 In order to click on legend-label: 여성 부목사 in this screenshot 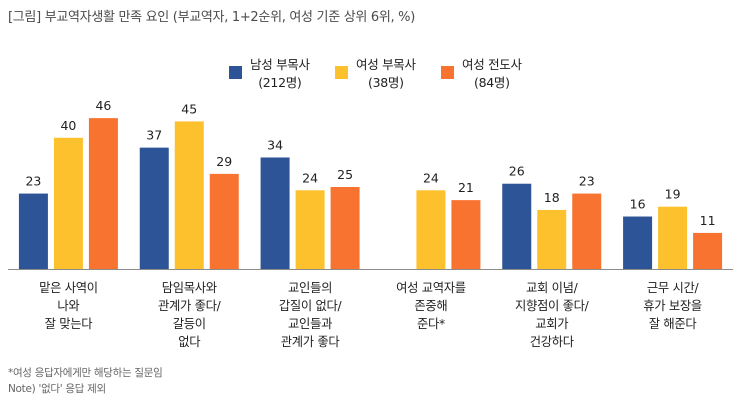, I will do `click(386, 64)`.